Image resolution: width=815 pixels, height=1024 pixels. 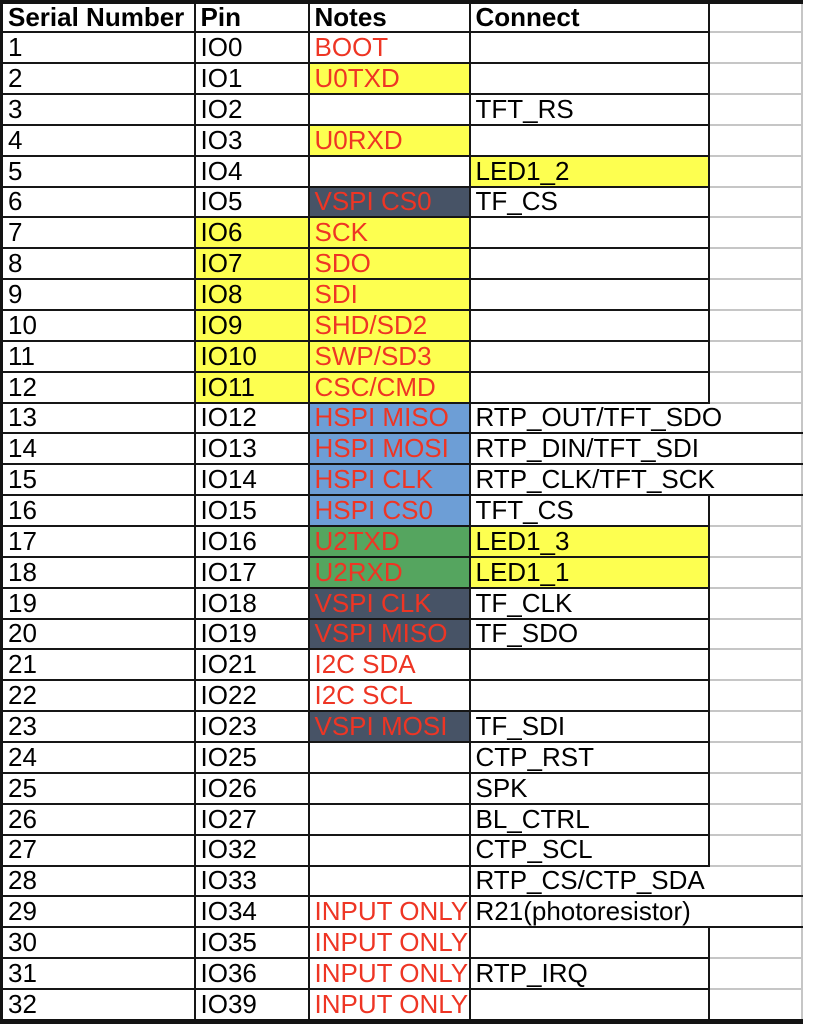 I want to click on col-header-notes: Notes, so click(x=389, y=17).